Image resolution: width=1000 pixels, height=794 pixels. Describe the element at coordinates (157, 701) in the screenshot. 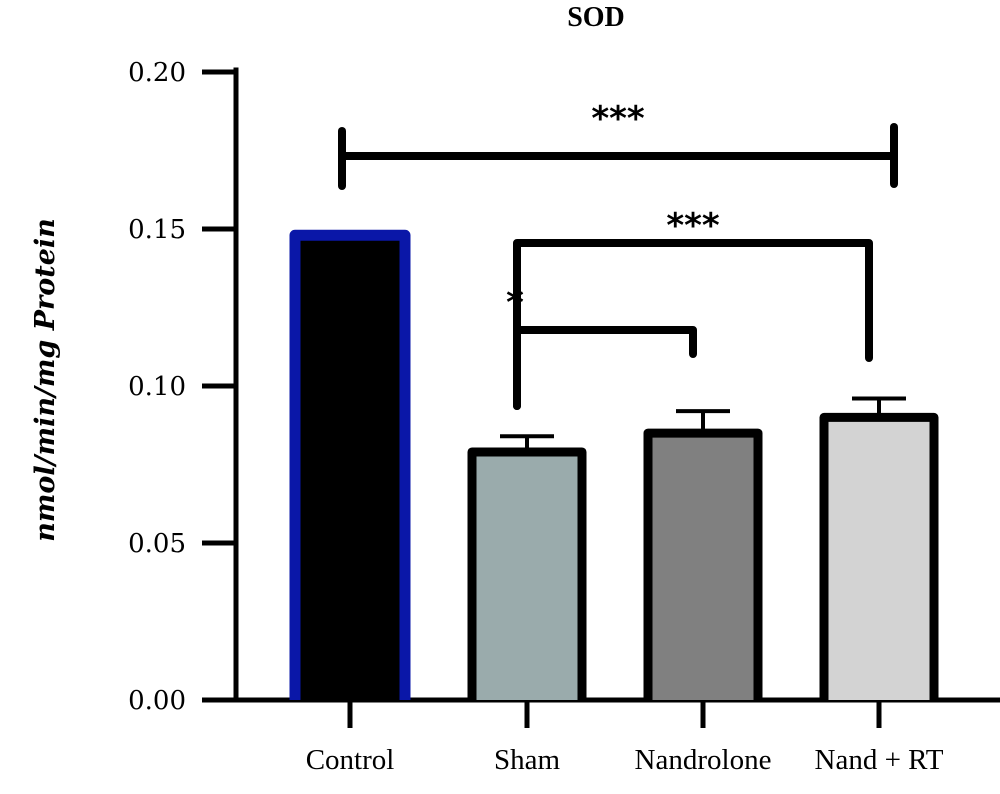

I see `y-tick-label: 0.00` at that location.